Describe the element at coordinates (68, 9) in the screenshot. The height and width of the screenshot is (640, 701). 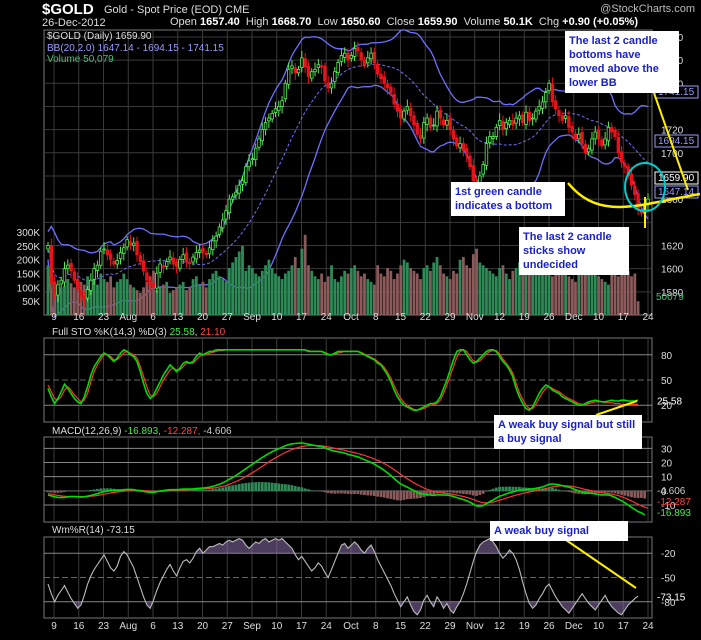
I see `symbol-title: $GOLD` at that location.